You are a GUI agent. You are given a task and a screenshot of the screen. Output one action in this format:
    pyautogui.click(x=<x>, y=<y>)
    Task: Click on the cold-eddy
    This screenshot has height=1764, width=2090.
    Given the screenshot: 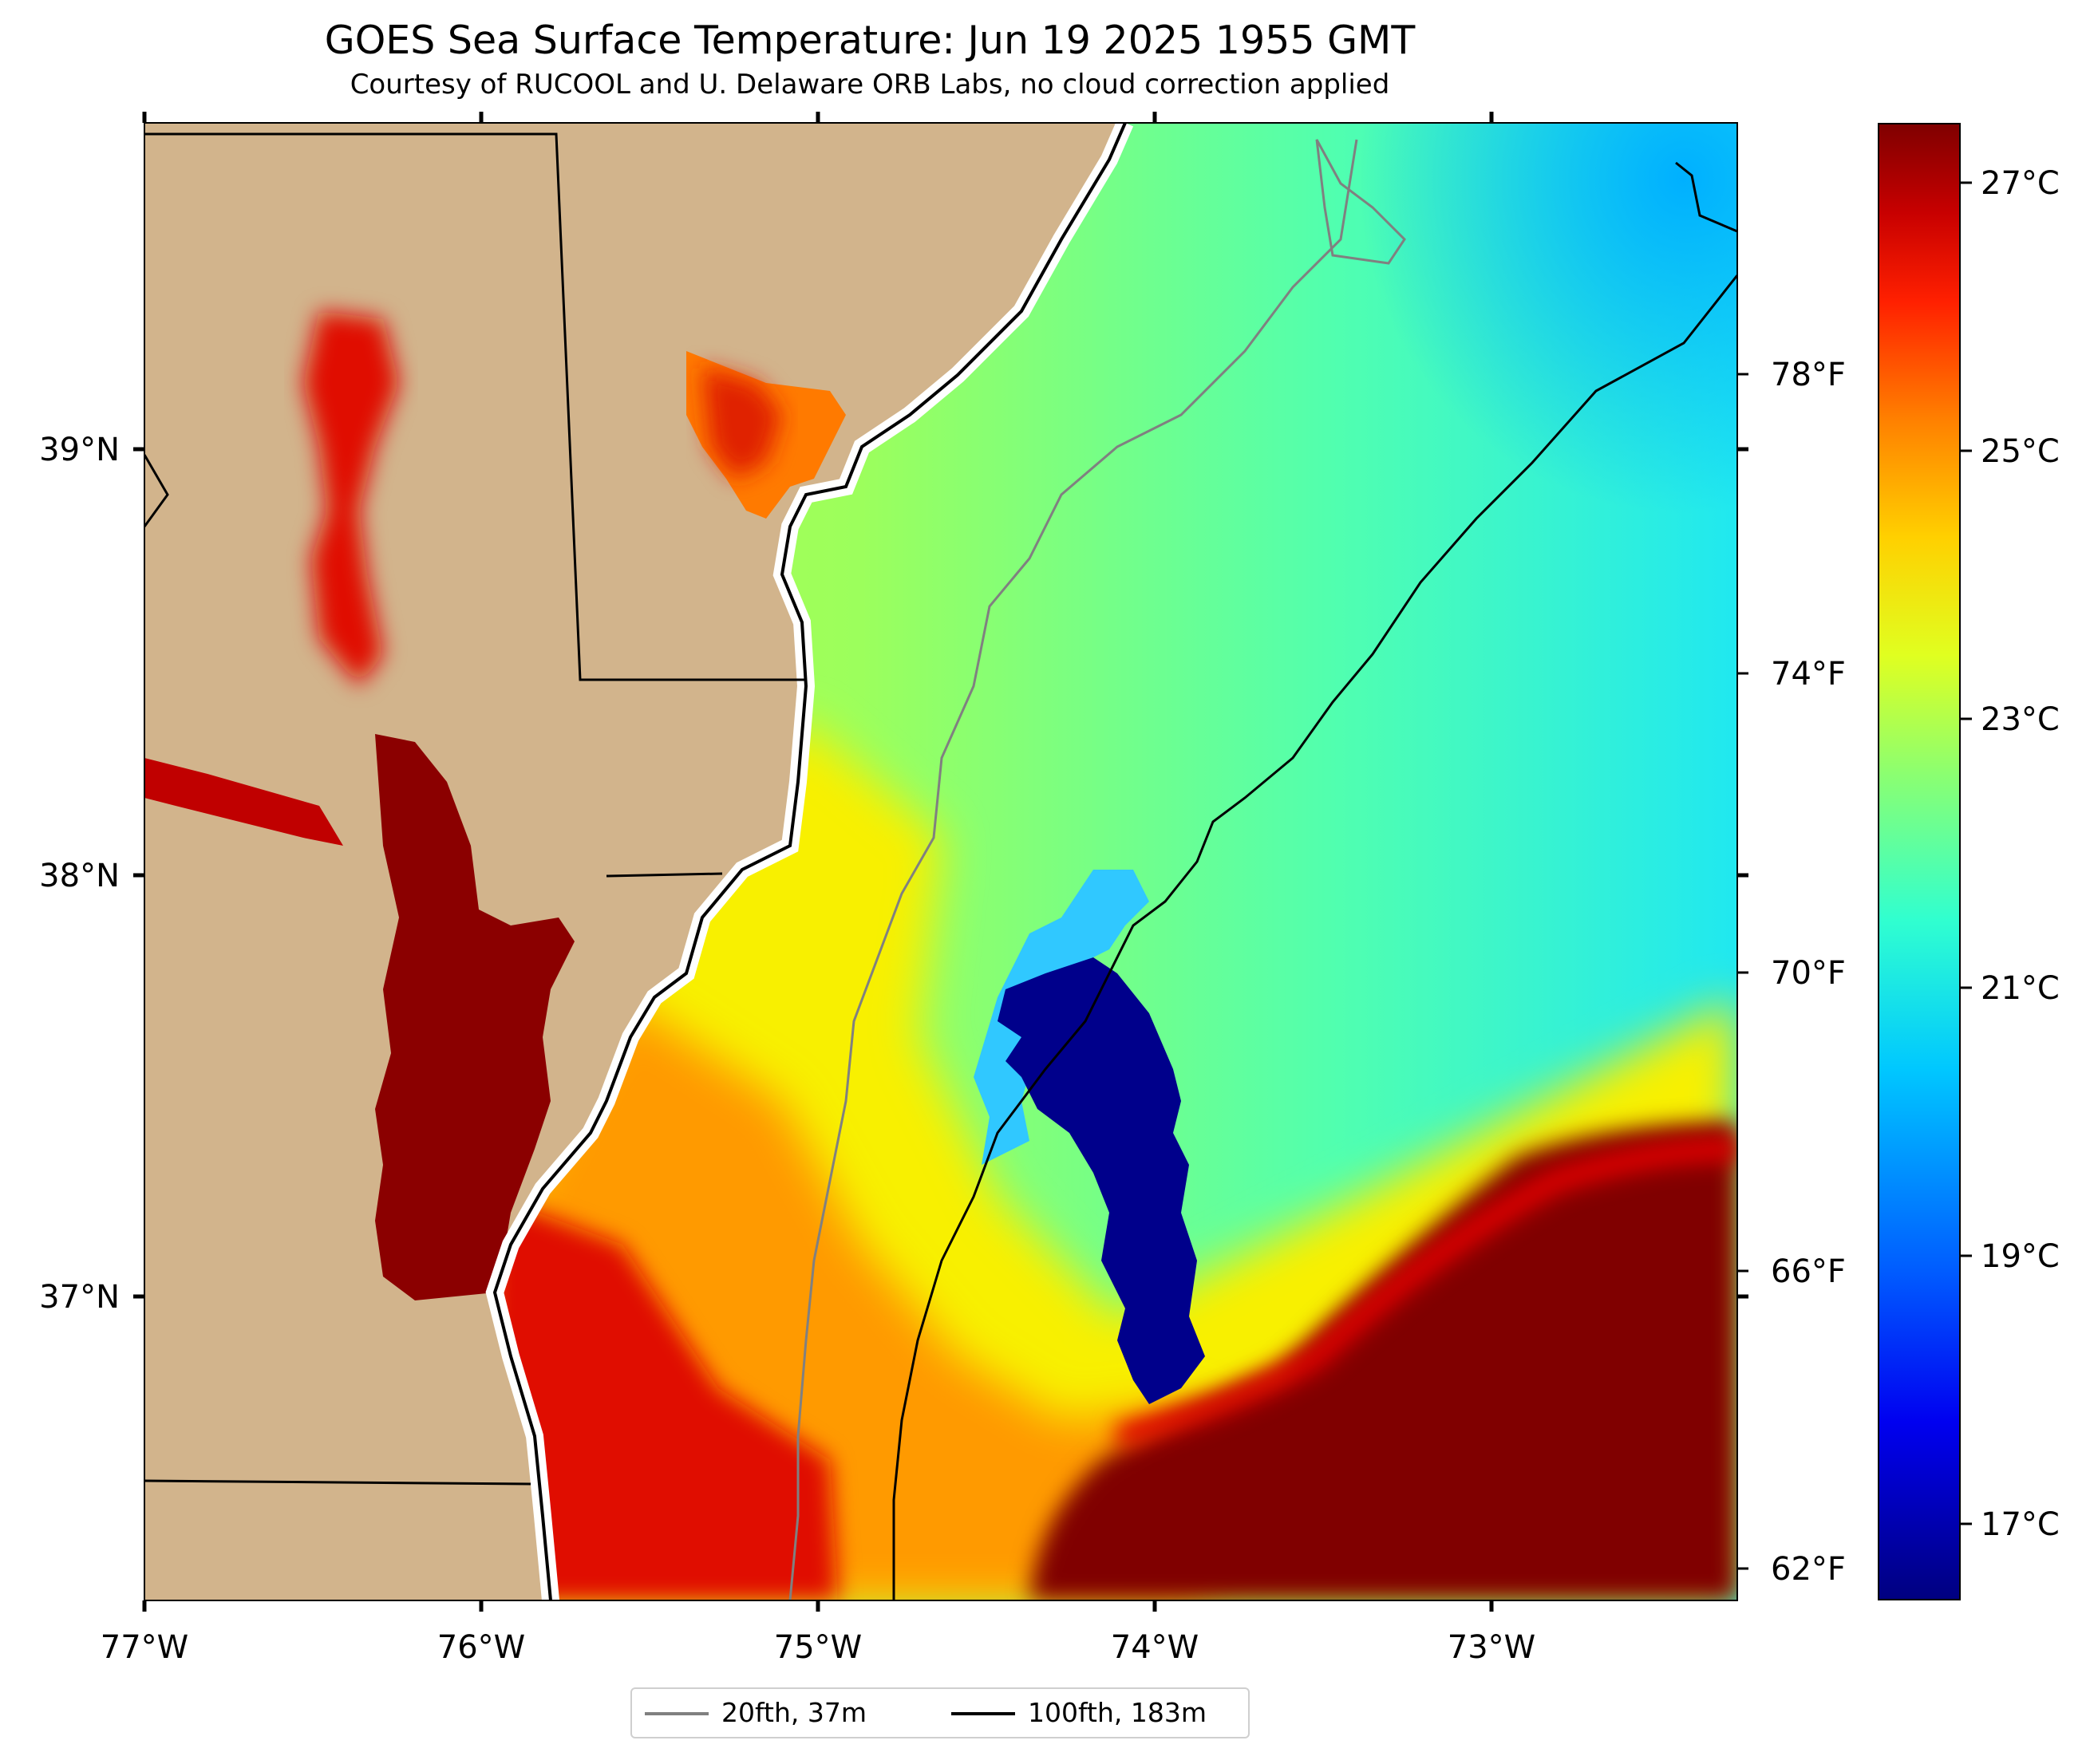 What is the action you would take?
    pyautogui.click(x=1101, y=1180)
    